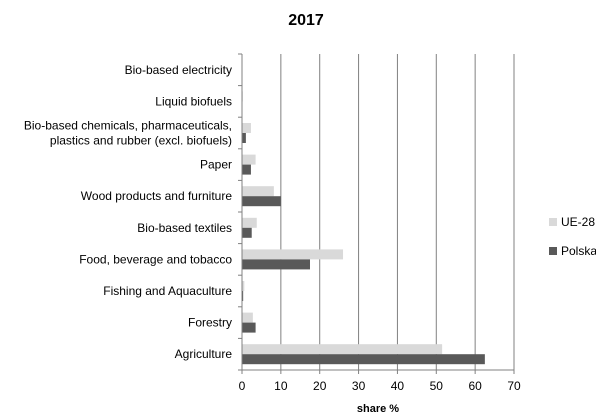  I want to click on x-axis-title: share %, so click(378, 409).